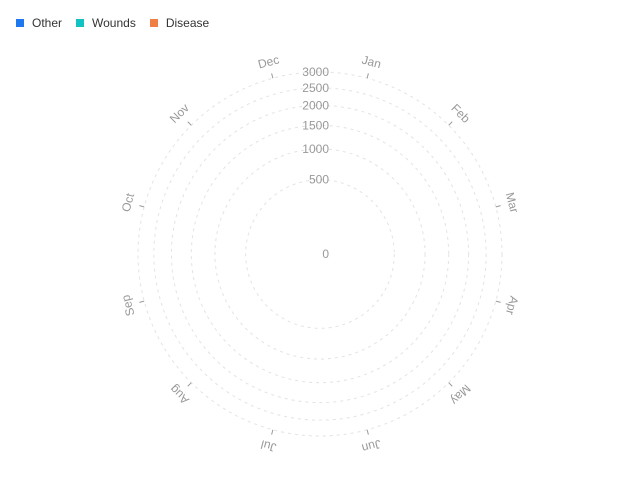 Image resolution: width=640 pixels, height=480 pixels. Describe the element at coordinates (127, 305) in the screenshot. I see `month-label: Sep` at that location.